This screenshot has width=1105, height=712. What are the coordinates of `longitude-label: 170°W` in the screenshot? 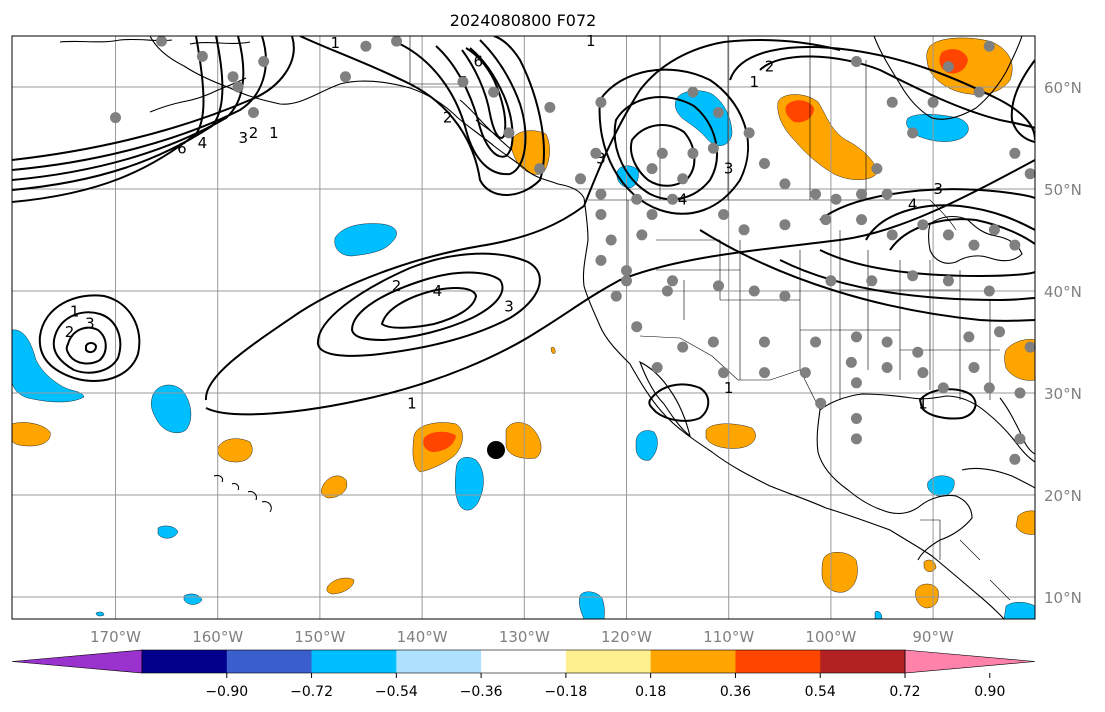 It's located at (115, 637).